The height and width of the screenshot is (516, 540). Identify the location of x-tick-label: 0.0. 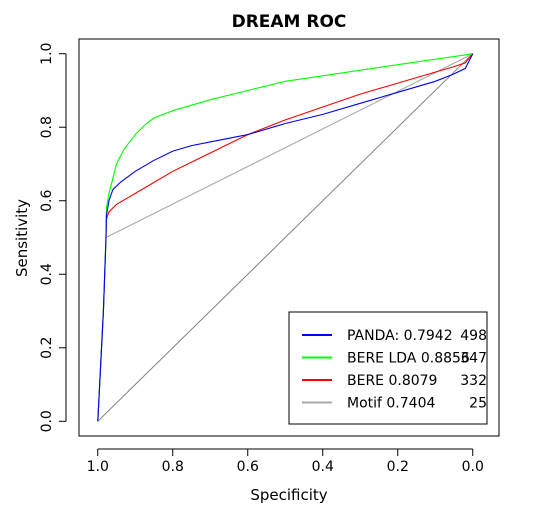
(473, 467).